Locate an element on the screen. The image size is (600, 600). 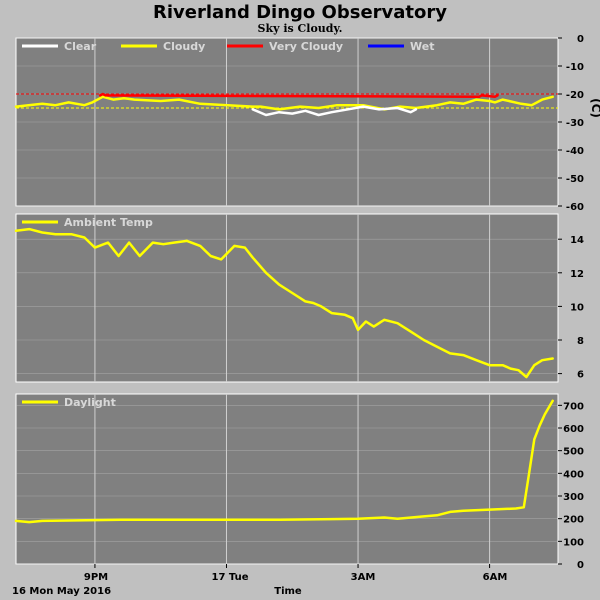
x-tick-label-17-tue: 17 Tue is located at coordinates (229, 577).